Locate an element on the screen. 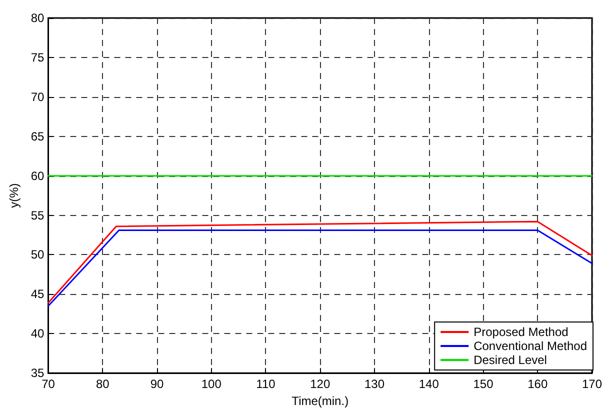 This screenshot has height=412, width=605. legend-label: Conventional Method is located at coordinates (531, 346).